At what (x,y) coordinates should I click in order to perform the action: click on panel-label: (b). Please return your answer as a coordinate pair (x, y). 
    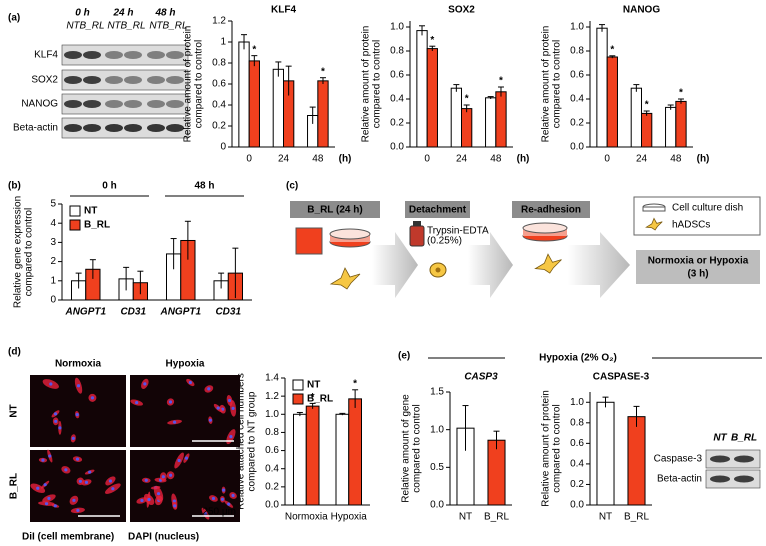
    Looking at the image, I should click on (14, 186).